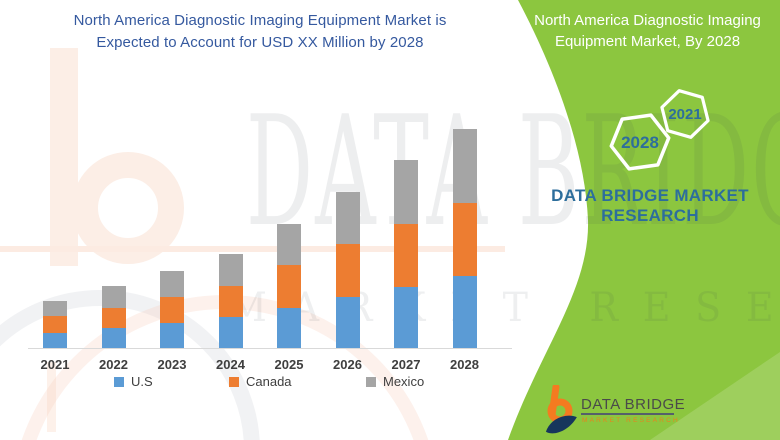 The width and height of the screenshot is (780, 440). I want to click on watermark-underline-band, so click(252, 249).